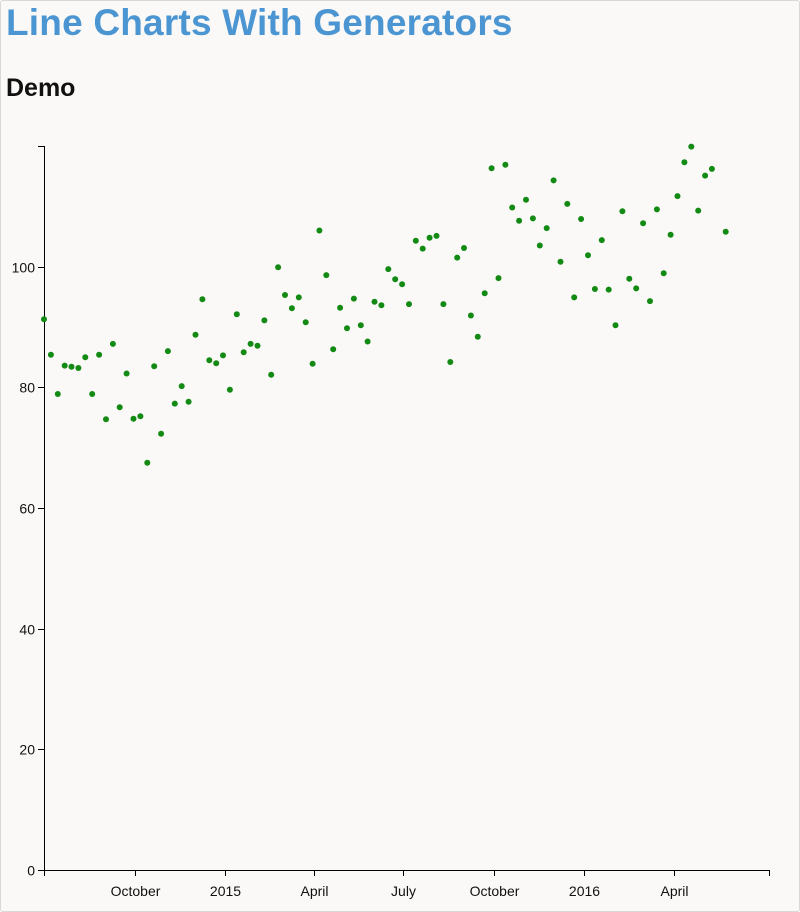  I want to click on y-tick-label: 100, so click(24, 268).